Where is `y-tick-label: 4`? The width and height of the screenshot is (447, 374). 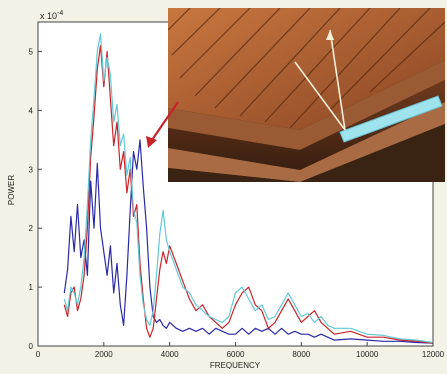
y-tick-label: 4 is located at coordinates (31, 110).